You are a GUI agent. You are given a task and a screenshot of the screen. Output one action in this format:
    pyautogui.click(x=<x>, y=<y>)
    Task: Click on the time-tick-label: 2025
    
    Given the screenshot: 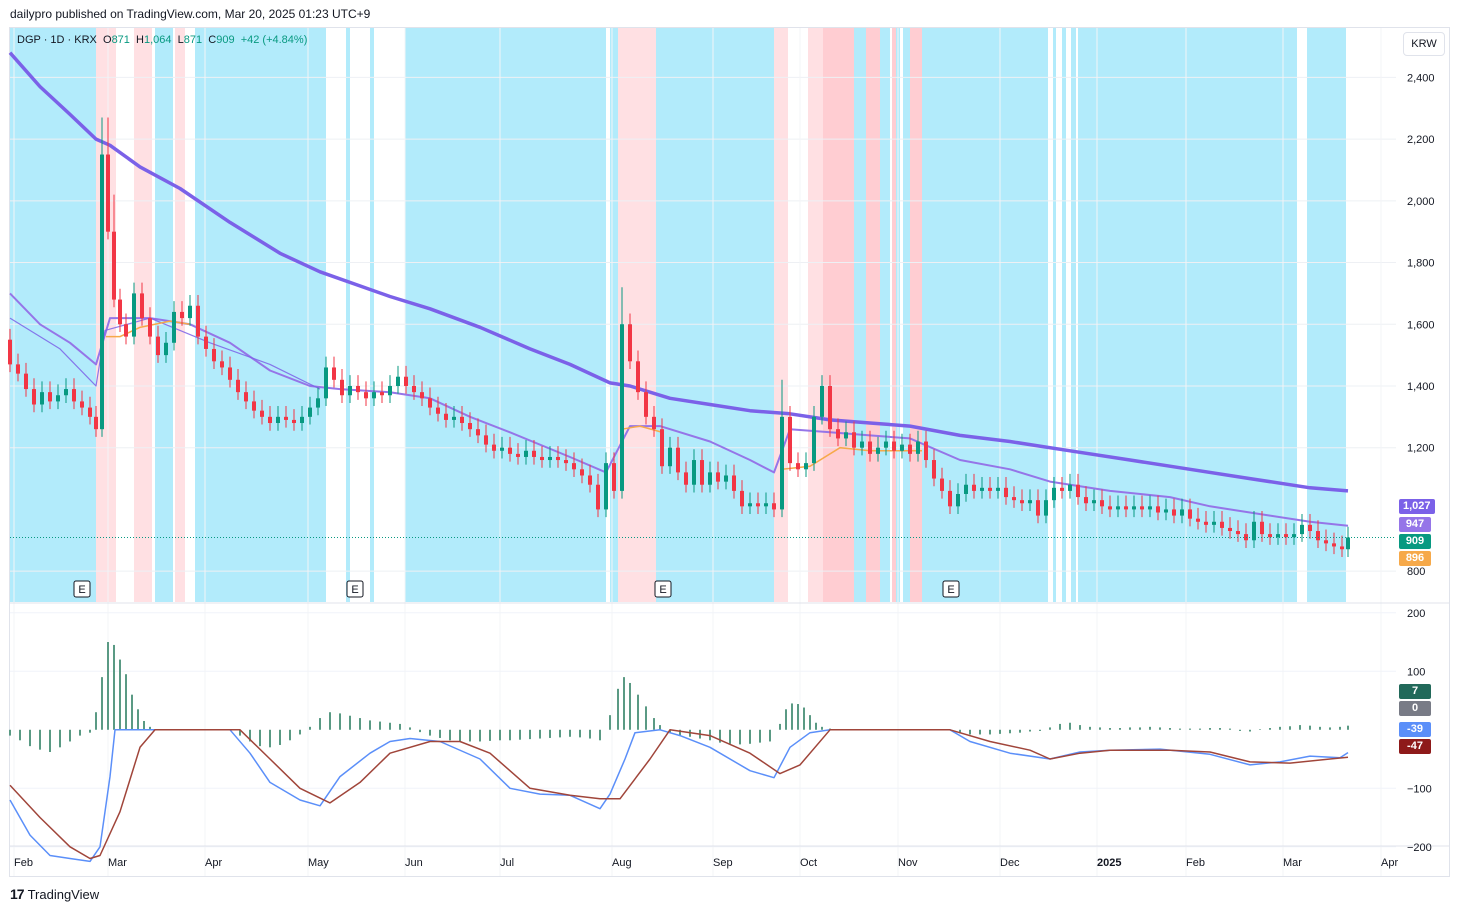 What is the action you would take?
    pyautogui.click(x=1109, y=863)
    